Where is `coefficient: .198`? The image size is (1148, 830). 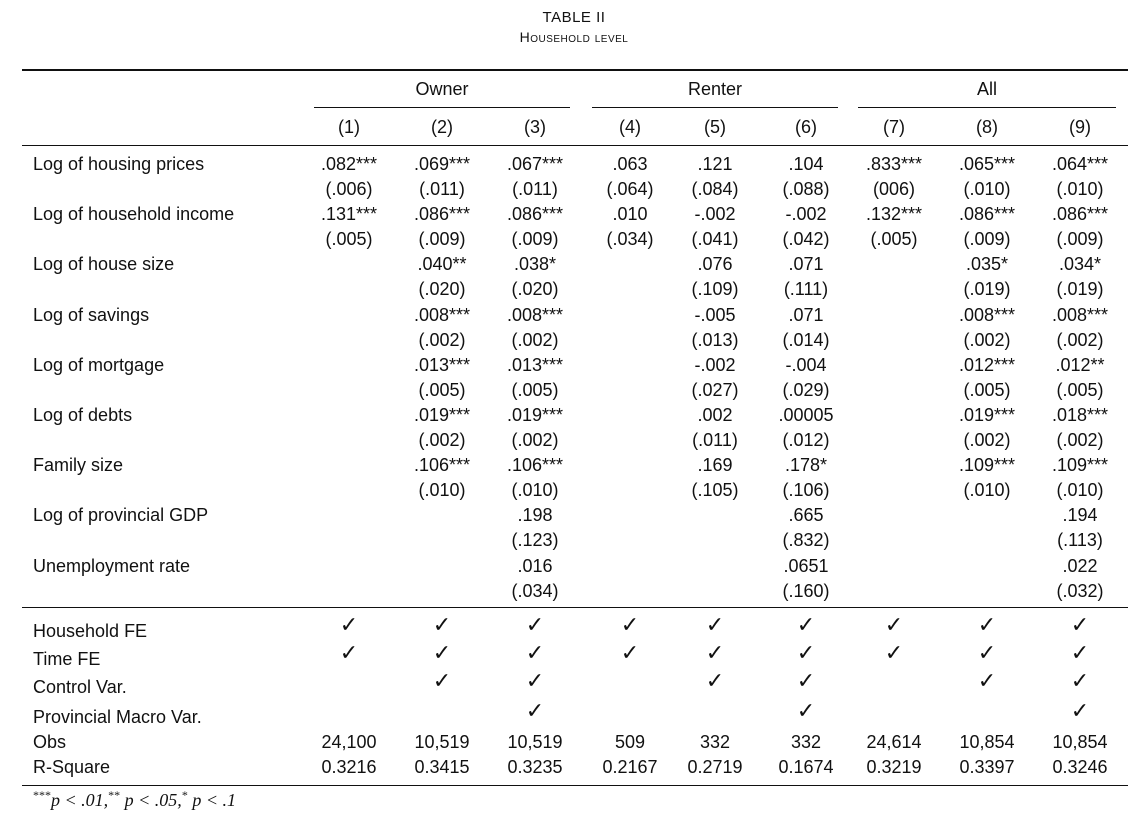
coefficient: .198 is located at coordinates (535, 515).